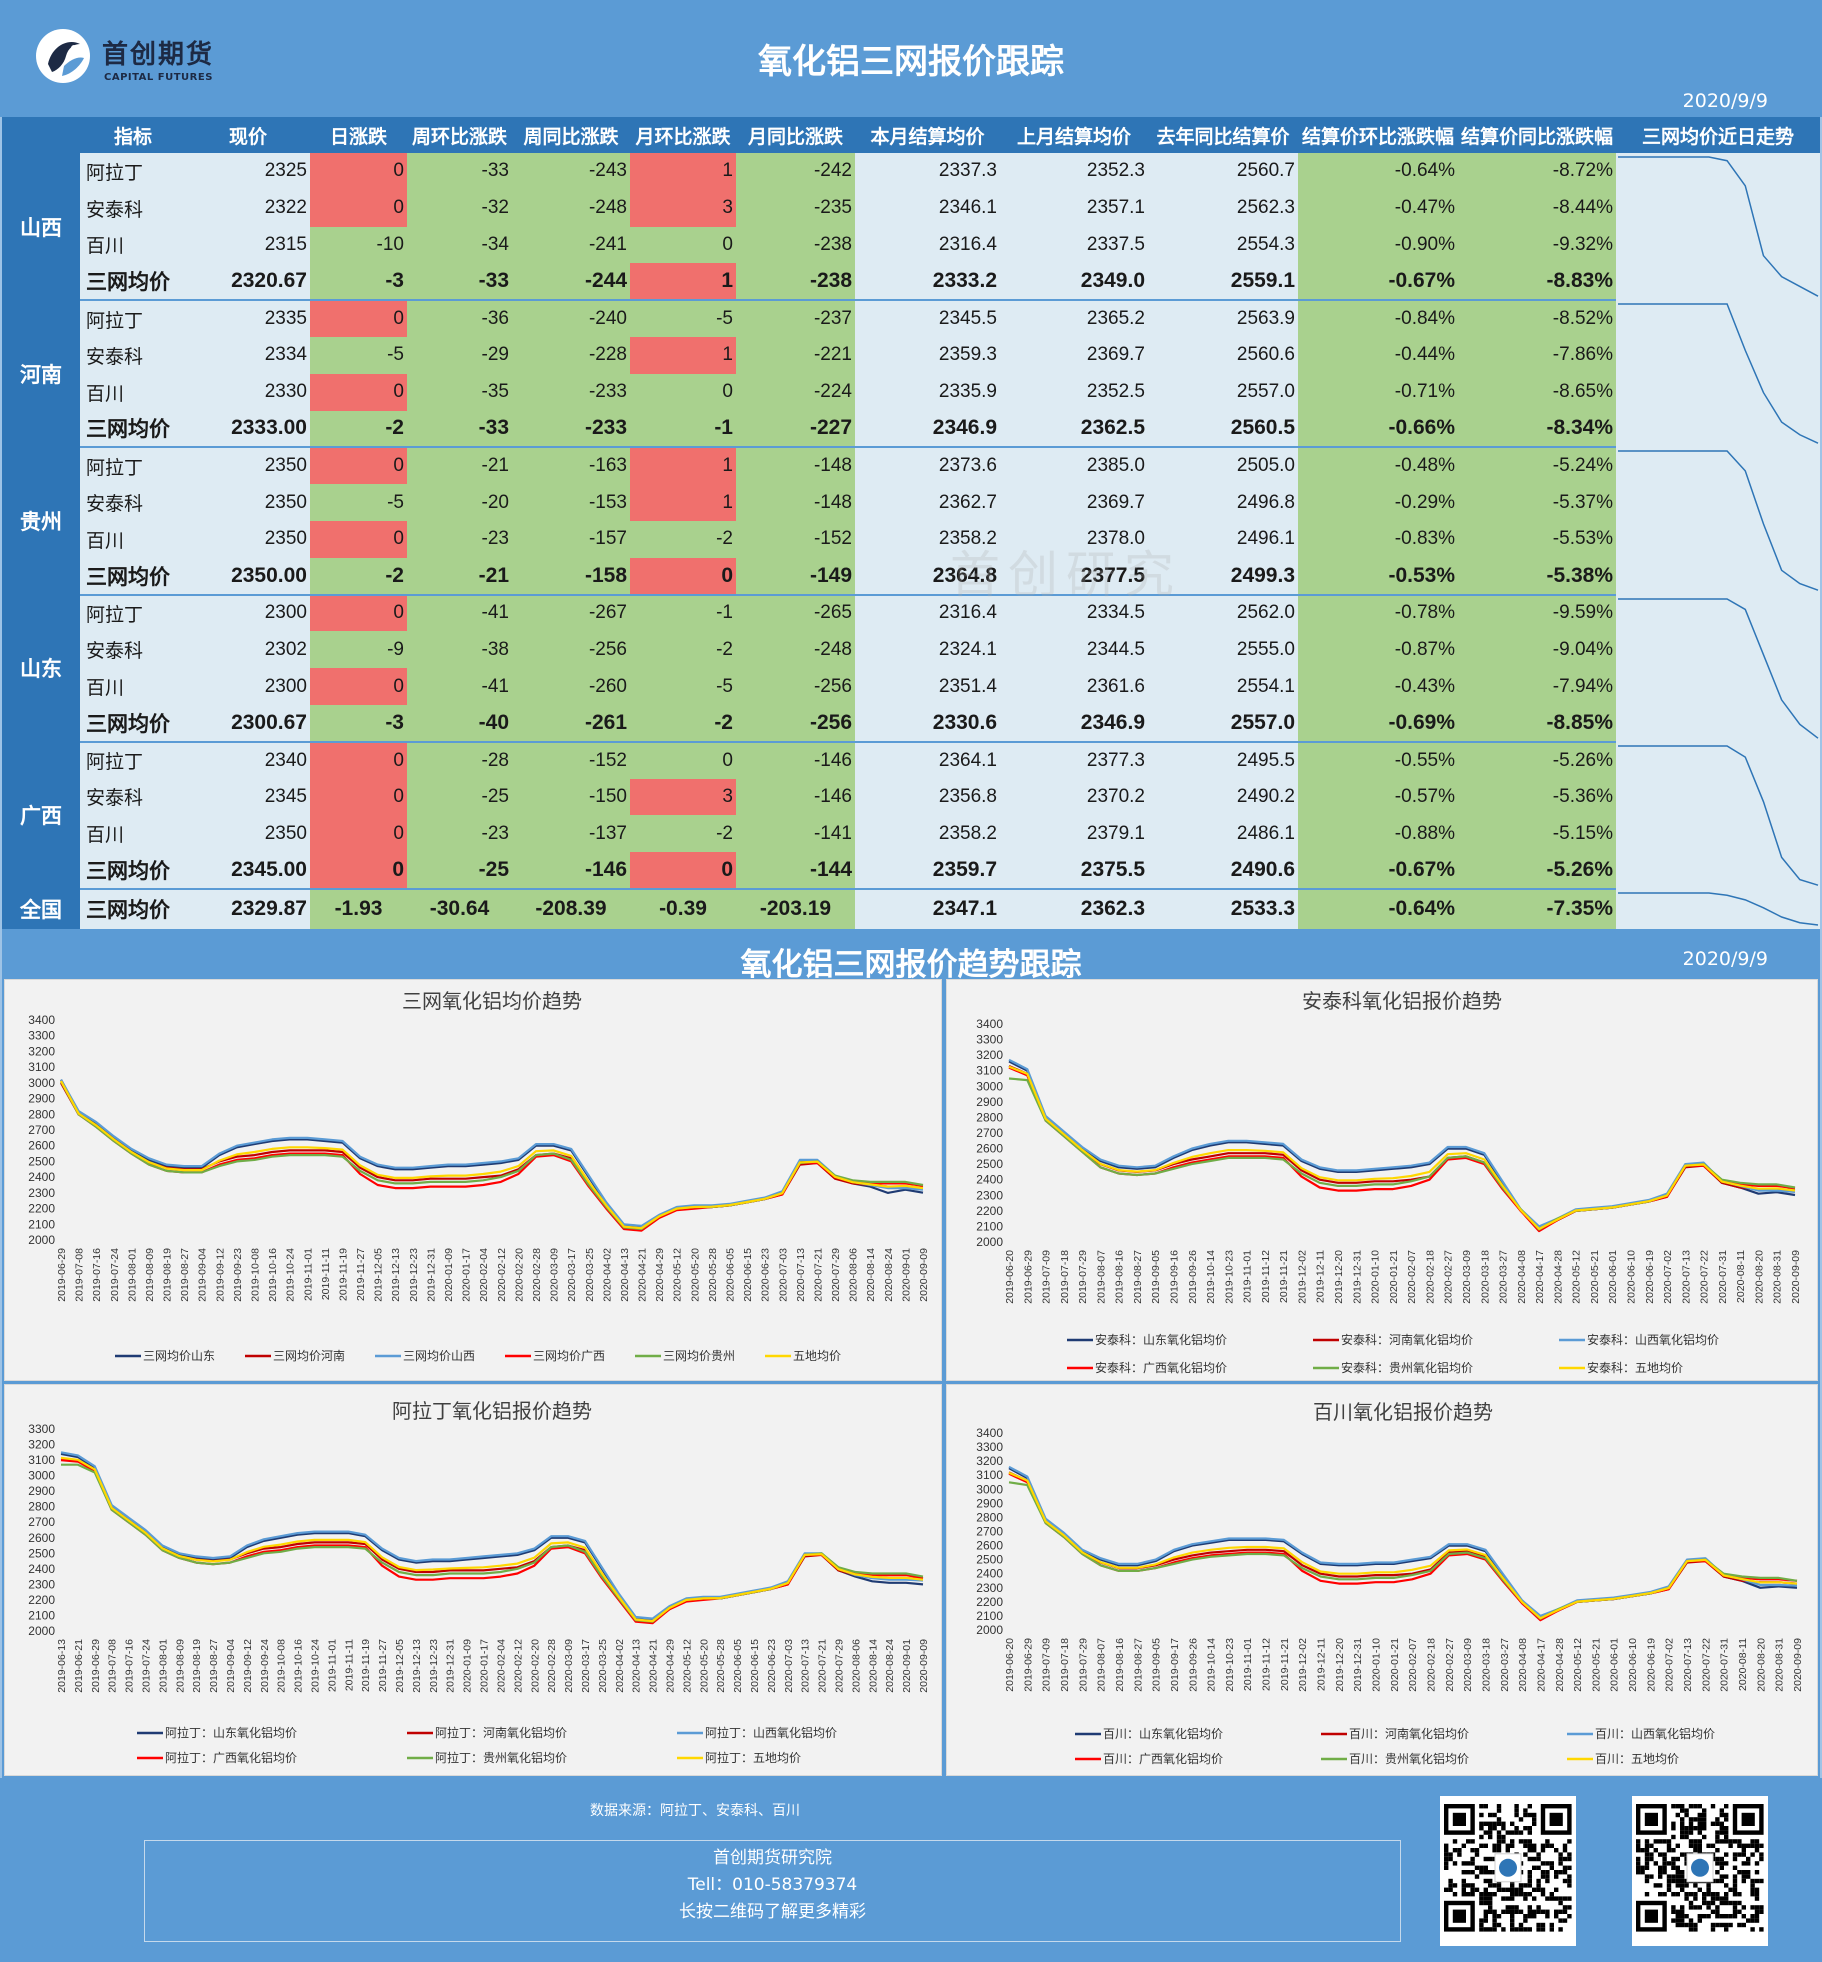 Image resolution: width=1822 pixels, height=1962 pixels. Describe the element at coordinates (571, 871) in the screenshot. I see `value-cell: -146` at that location.